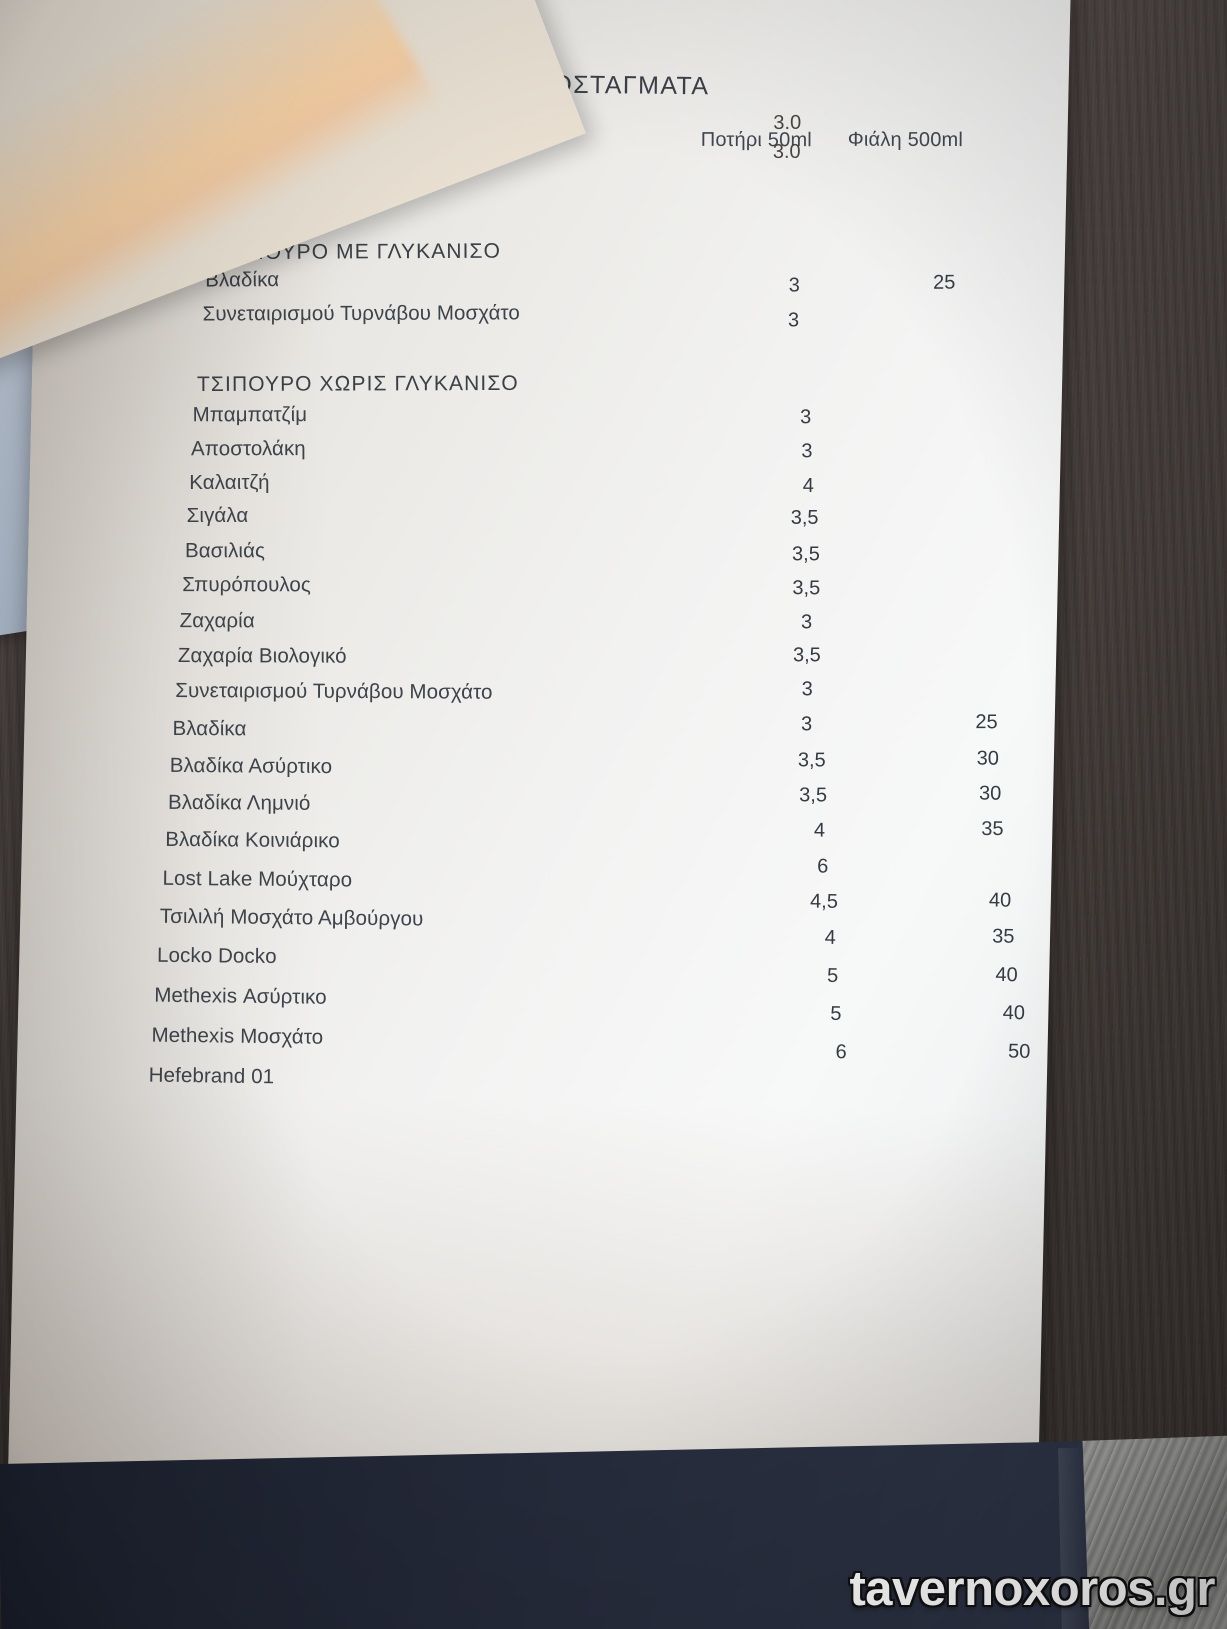 The height and width of the screenshot is (1629, 1227). I want to click on item-name: Βλαδίκα Κοινιάρικο, so click(252, 840).